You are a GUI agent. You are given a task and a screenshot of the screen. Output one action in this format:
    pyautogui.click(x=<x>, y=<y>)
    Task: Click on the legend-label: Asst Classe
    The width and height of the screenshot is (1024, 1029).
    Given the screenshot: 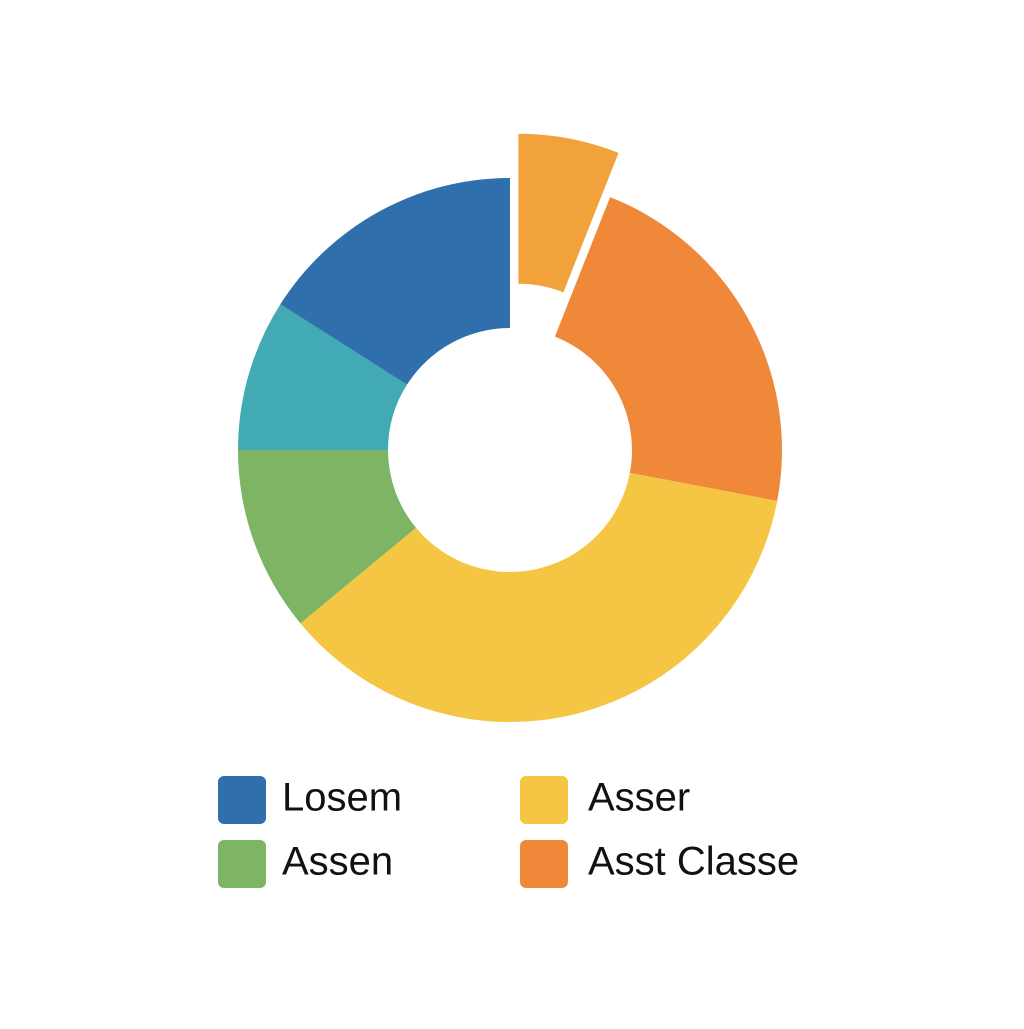 What is the action you would take?
    pyautogui.click(x=693, y=862)
    